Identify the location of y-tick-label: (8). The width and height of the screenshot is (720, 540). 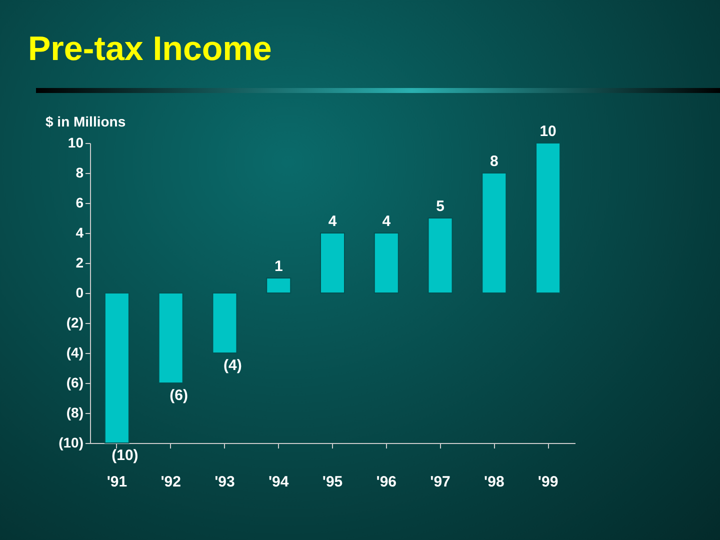
(75, 412).